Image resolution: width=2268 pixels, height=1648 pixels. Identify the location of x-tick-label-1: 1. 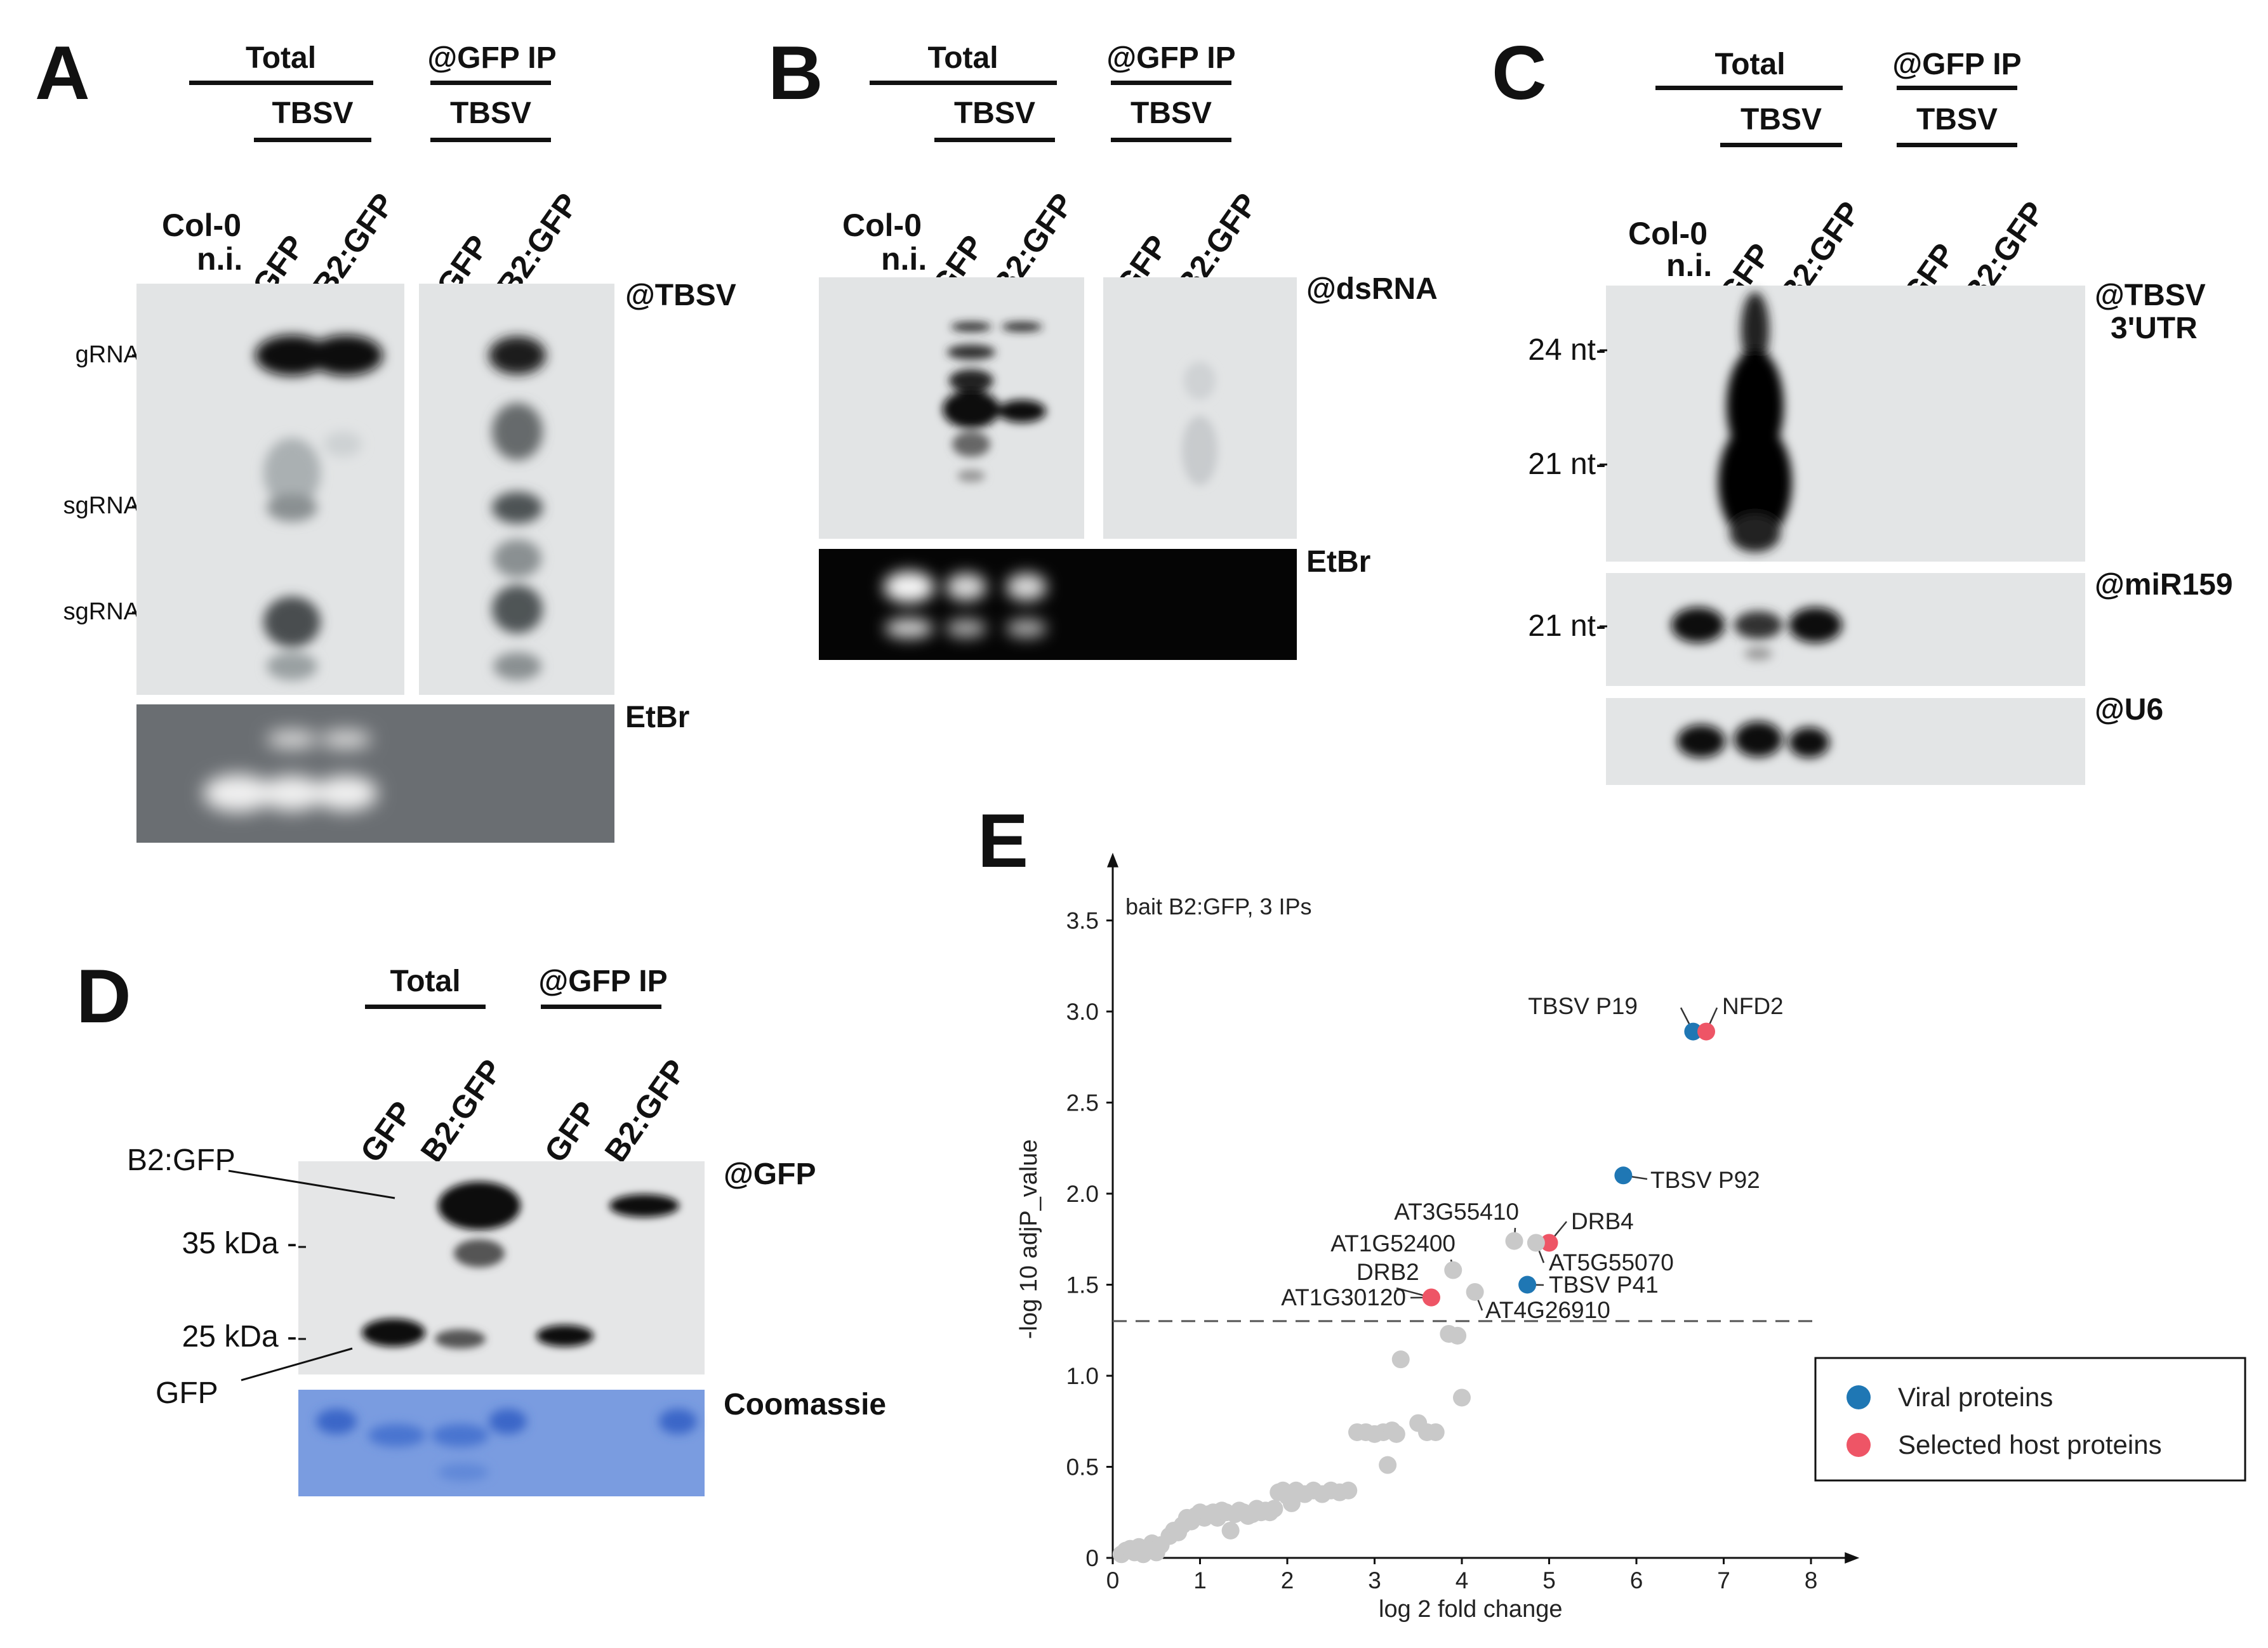
(1200, 1580).